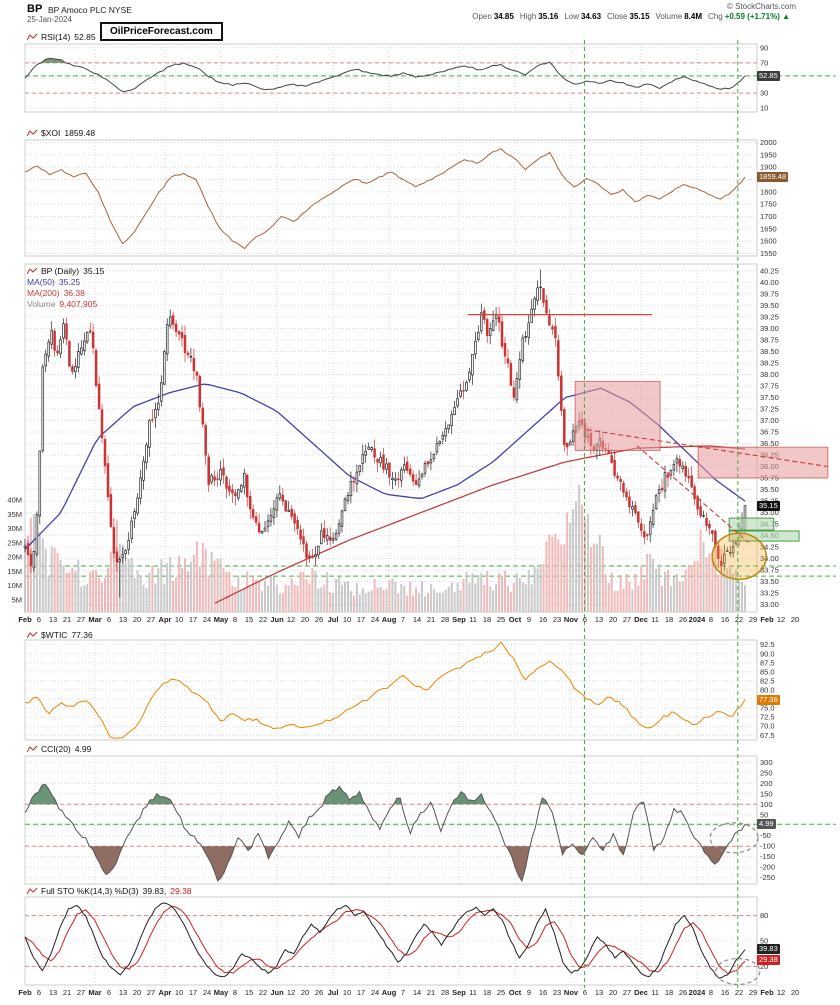  I want to click on svg-text: May, so click(221, 992).